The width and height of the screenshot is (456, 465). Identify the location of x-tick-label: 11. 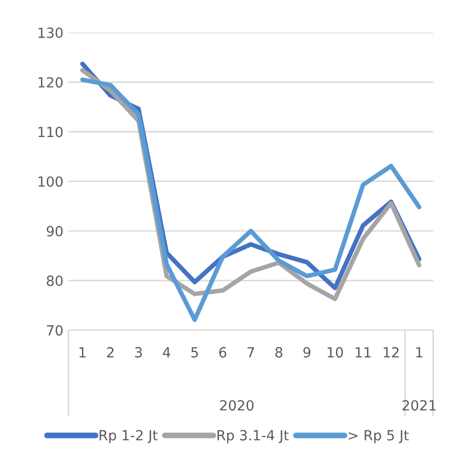
(363, 352).